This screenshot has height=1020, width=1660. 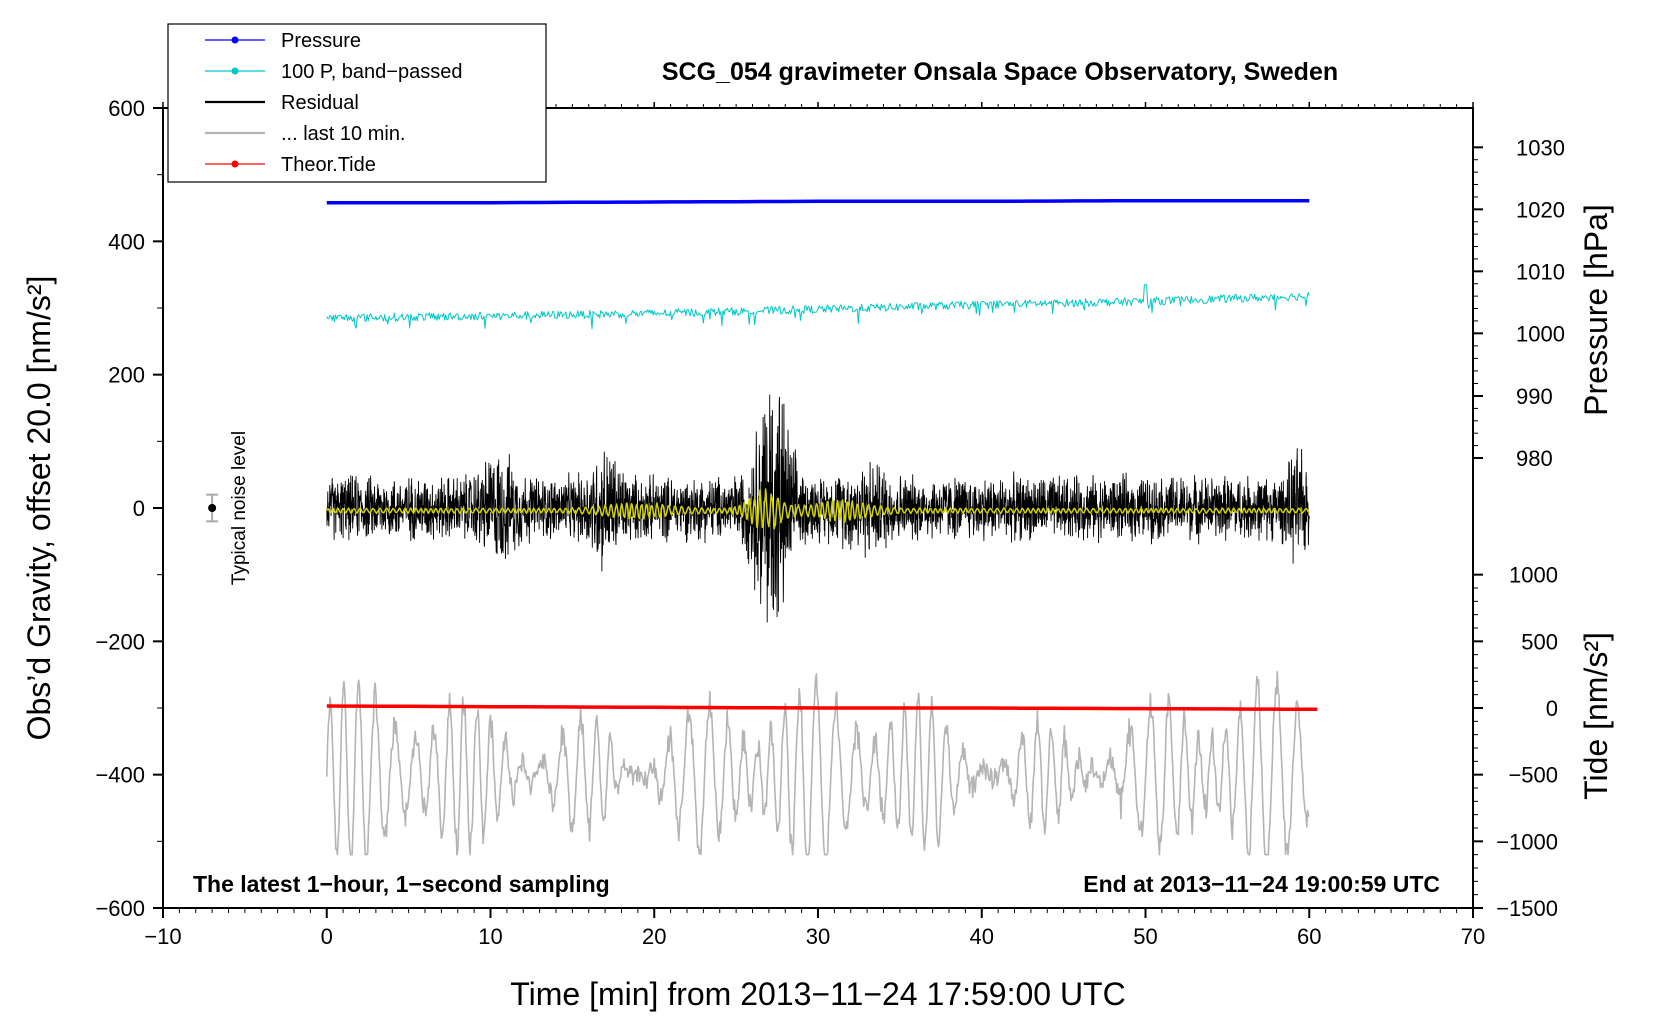 I want to click on x-tick-label: 60, so click(x=1309, y=936).